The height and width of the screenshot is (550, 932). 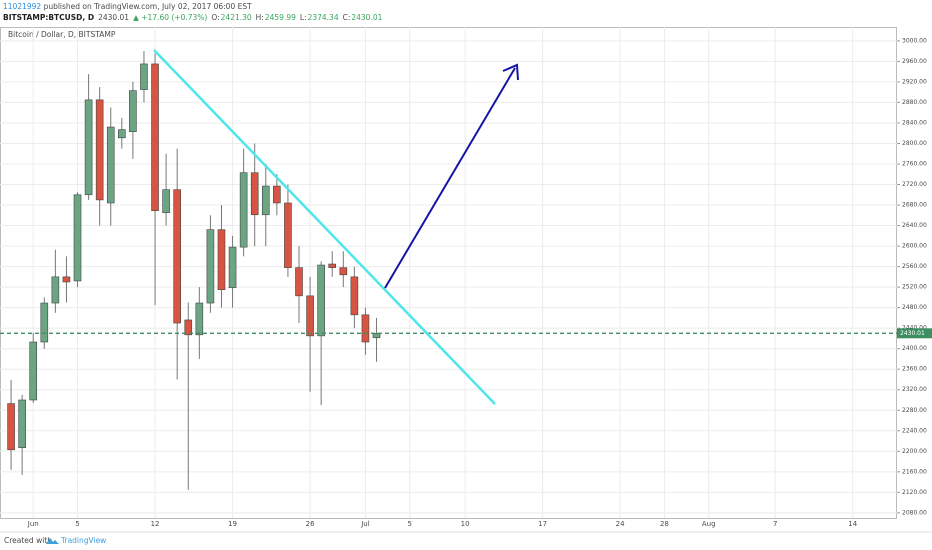 What do you see at coordinates (914, 143) in the screenshot?
I see `y-tick-label: 2800.00` at bounding box center [914, 143].